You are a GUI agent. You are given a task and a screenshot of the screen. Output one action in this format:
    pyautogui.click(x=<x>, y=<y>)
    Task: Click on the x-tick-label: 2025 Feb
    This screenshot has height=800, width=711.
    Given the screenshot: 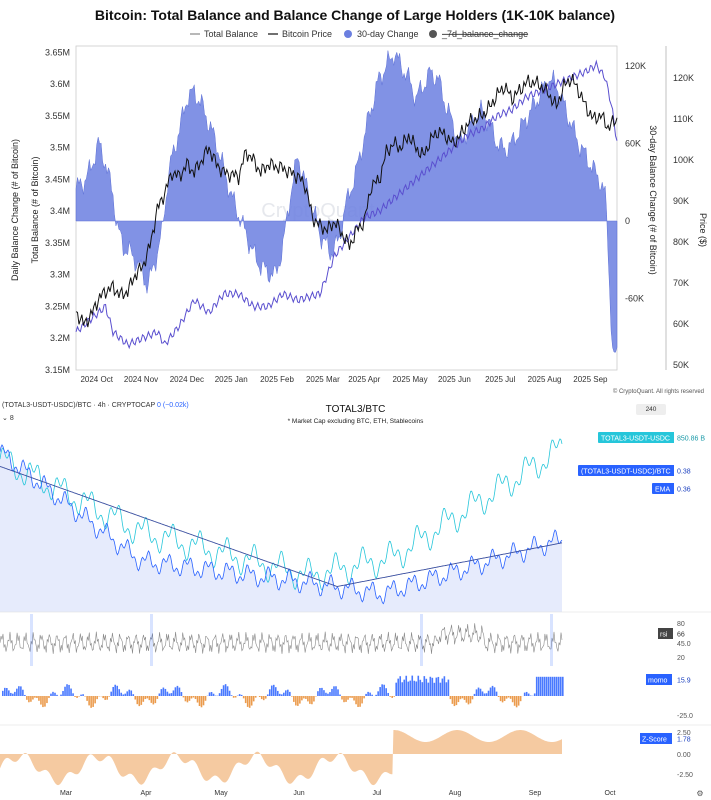 What is the action you would take?
    pyautogui.click(x=277, y=379)
    